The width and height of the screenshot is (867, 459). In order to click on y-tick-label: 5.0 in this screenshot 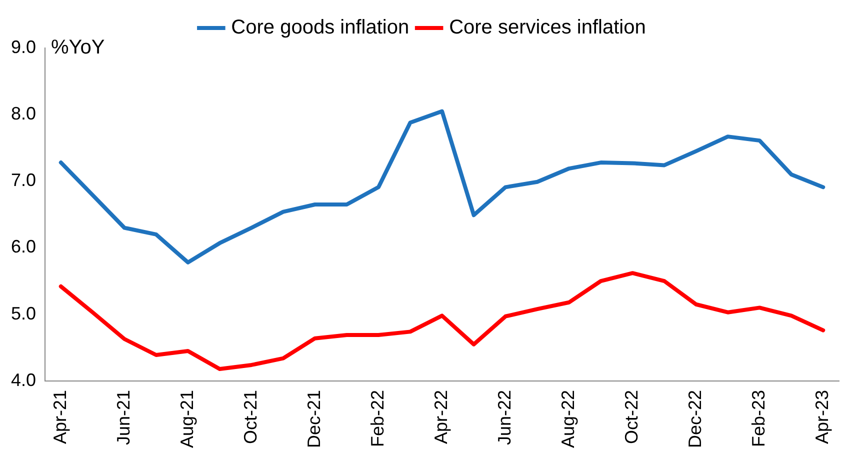, I will do `click(23, 313)`.